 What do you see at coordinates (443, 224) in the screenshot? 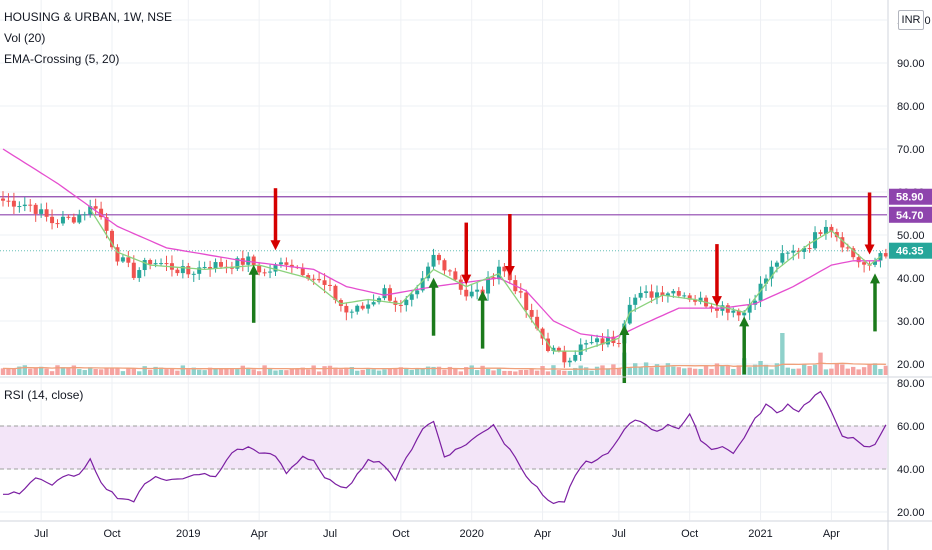
I see `resistance-levels` at bounding box center [443, 224].